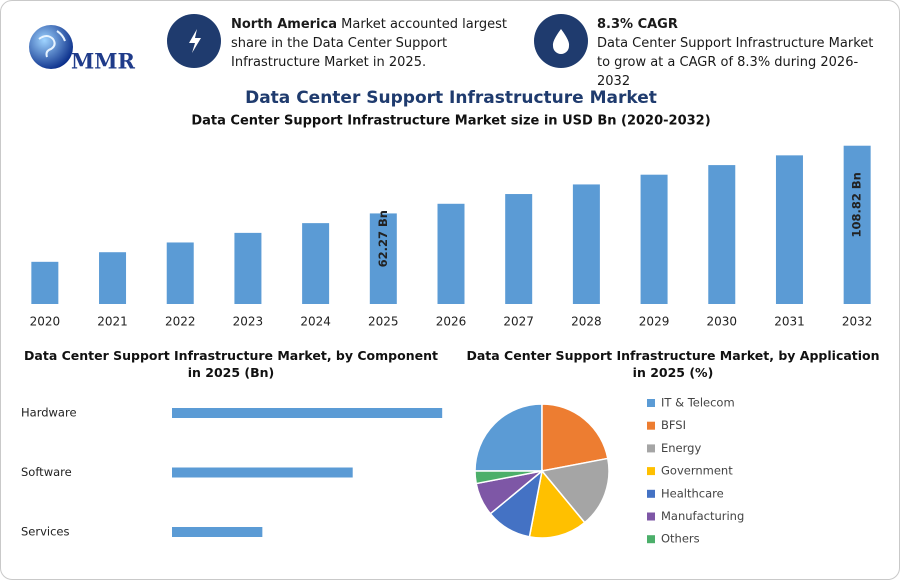 The image size is (900, 580). I want to click on x-tick-label: 2020, so click(45, 322).